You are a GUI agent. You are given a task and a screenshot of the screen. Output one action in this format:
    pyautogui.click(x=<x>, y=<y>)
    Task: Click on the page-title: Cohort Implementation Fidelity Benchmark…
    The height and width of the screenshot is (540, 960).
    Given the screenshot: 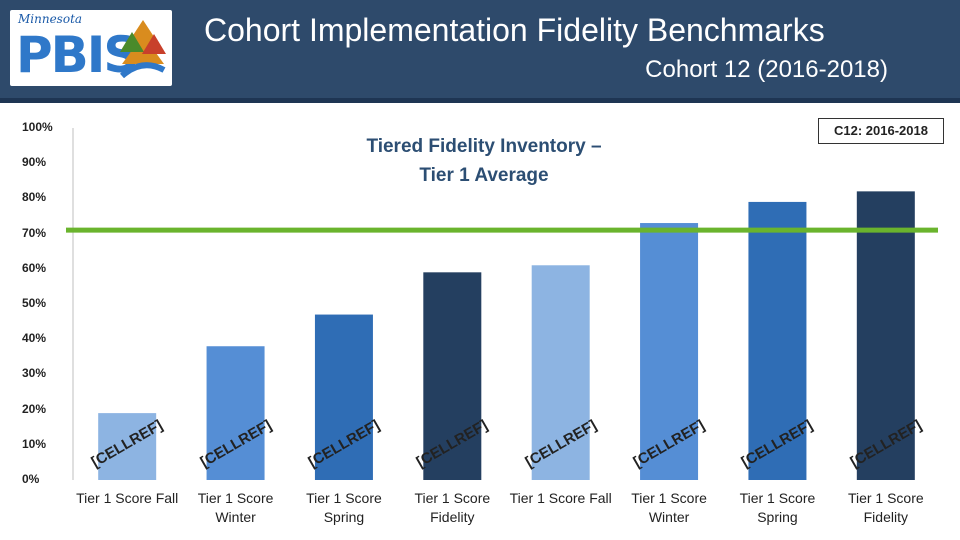 What is the action you would take?
    pyautogui.click(x=514, y=30)
    